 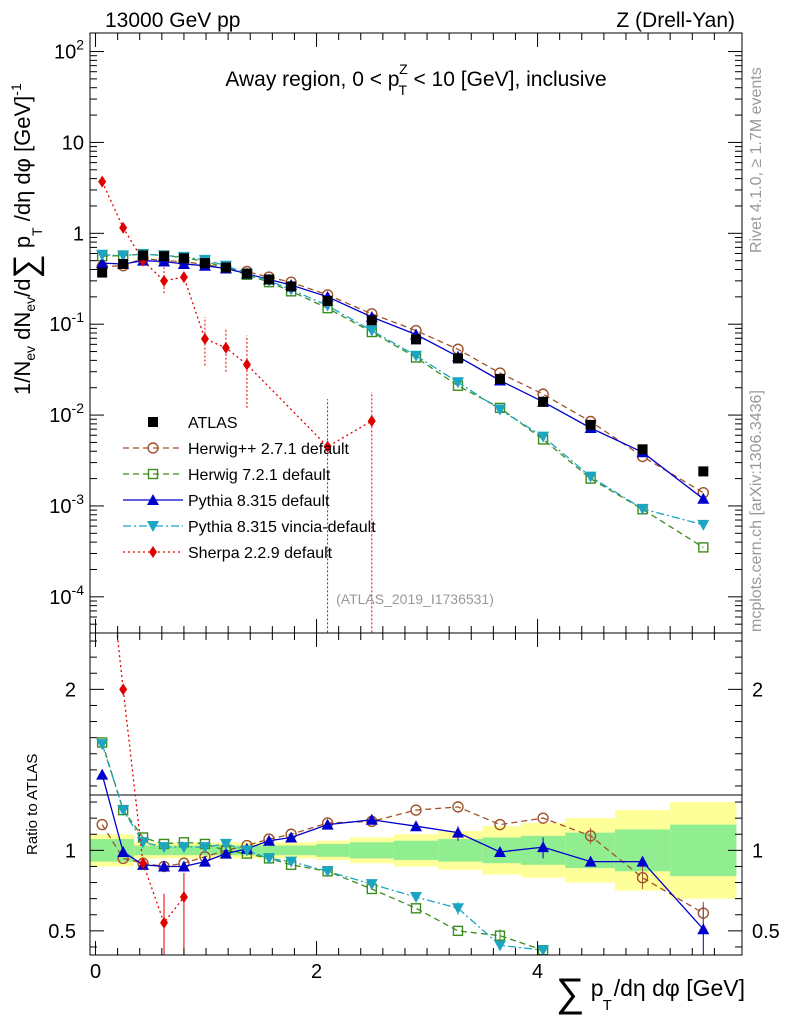 What do you see at coordinates (62, 932) in the screenshot?
I see `ratio-y-tick-label: 0.5` at bounding box center [62, 932].